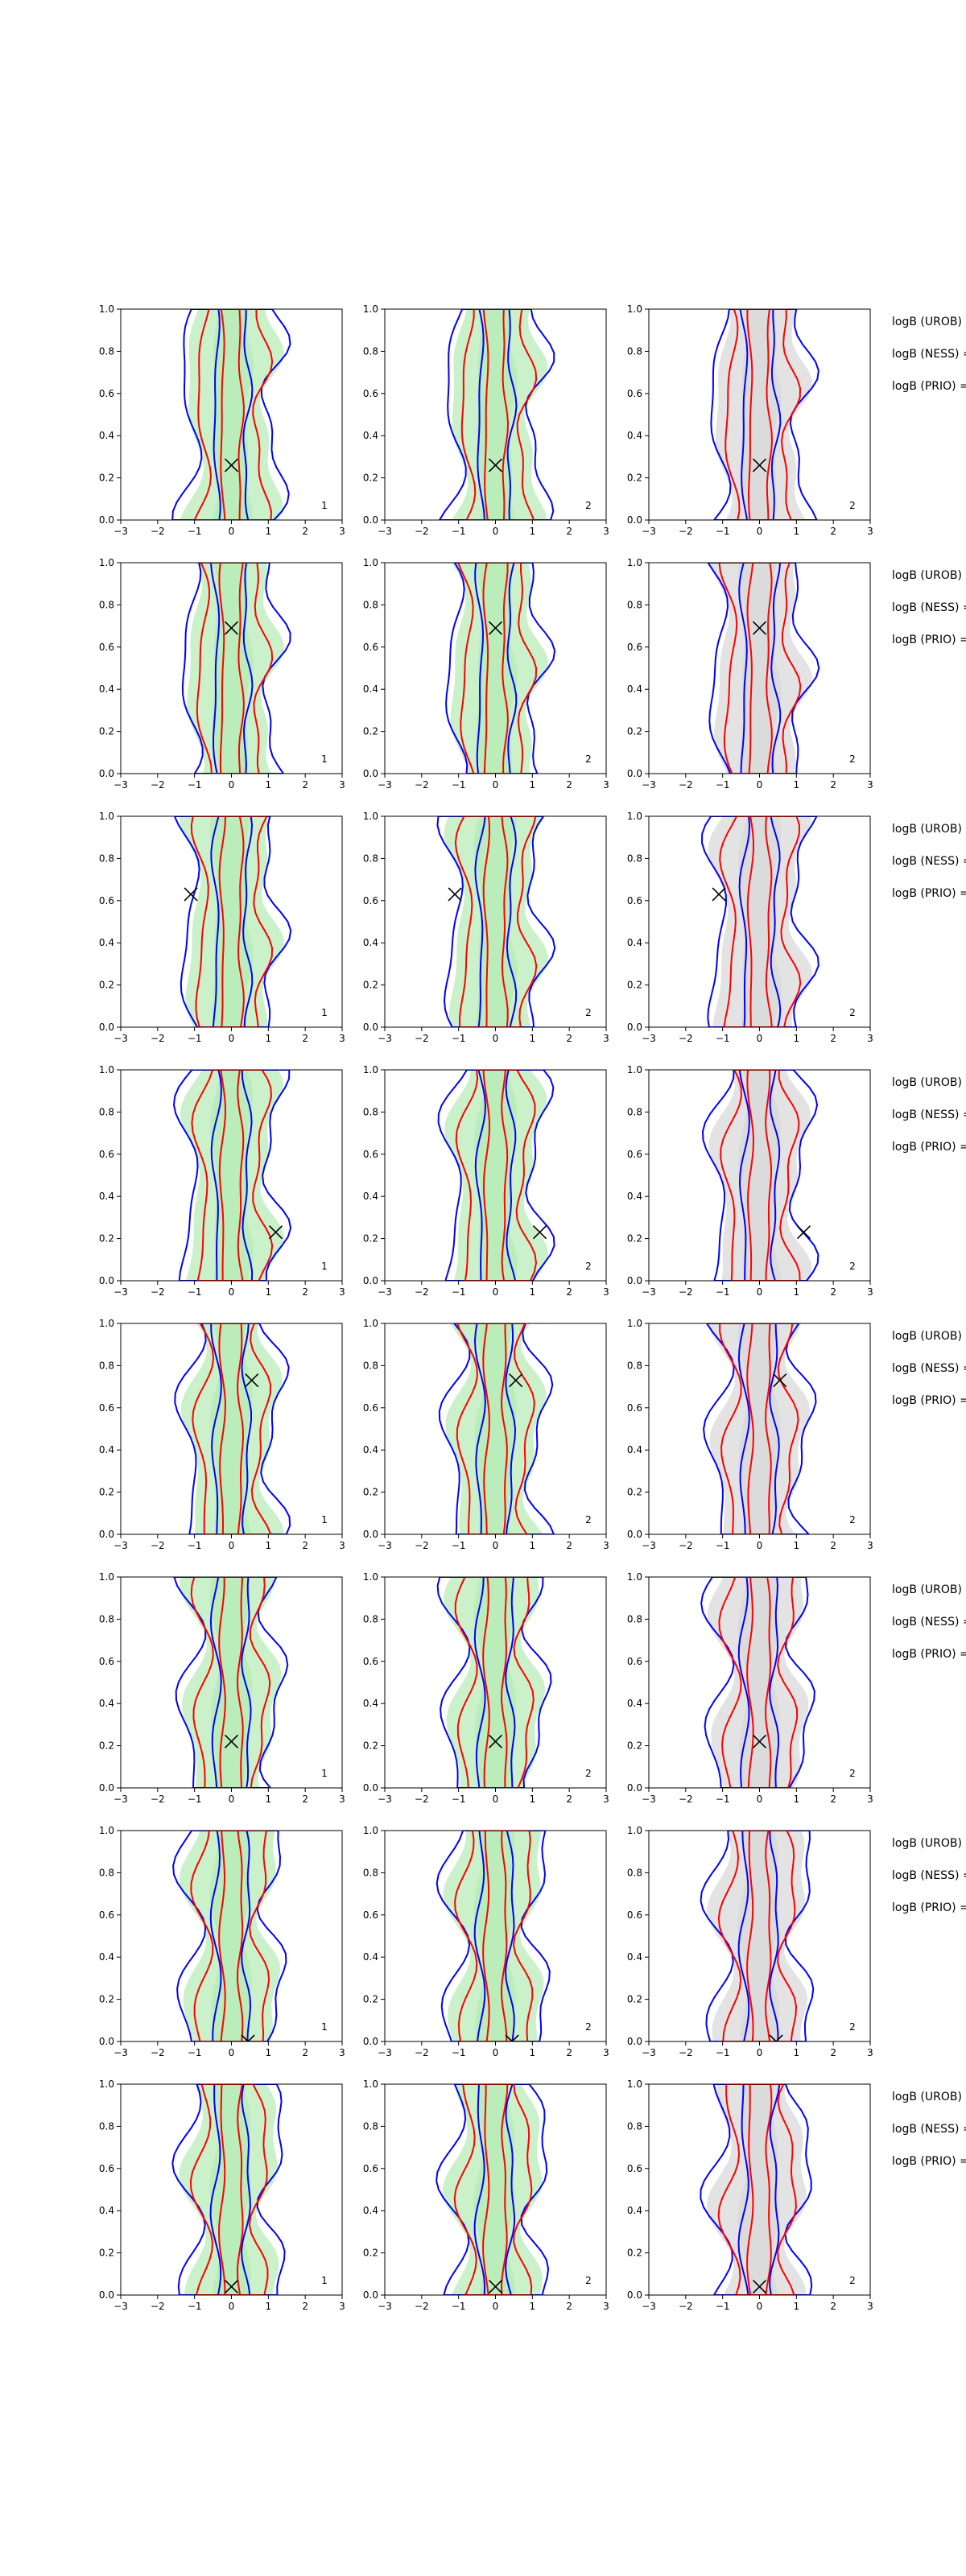 This screenshot has width=966, height=2576. Describe the element at coordinates (634, 435) in the screenshot. I see `y-tick-label: 0.4` at that location.